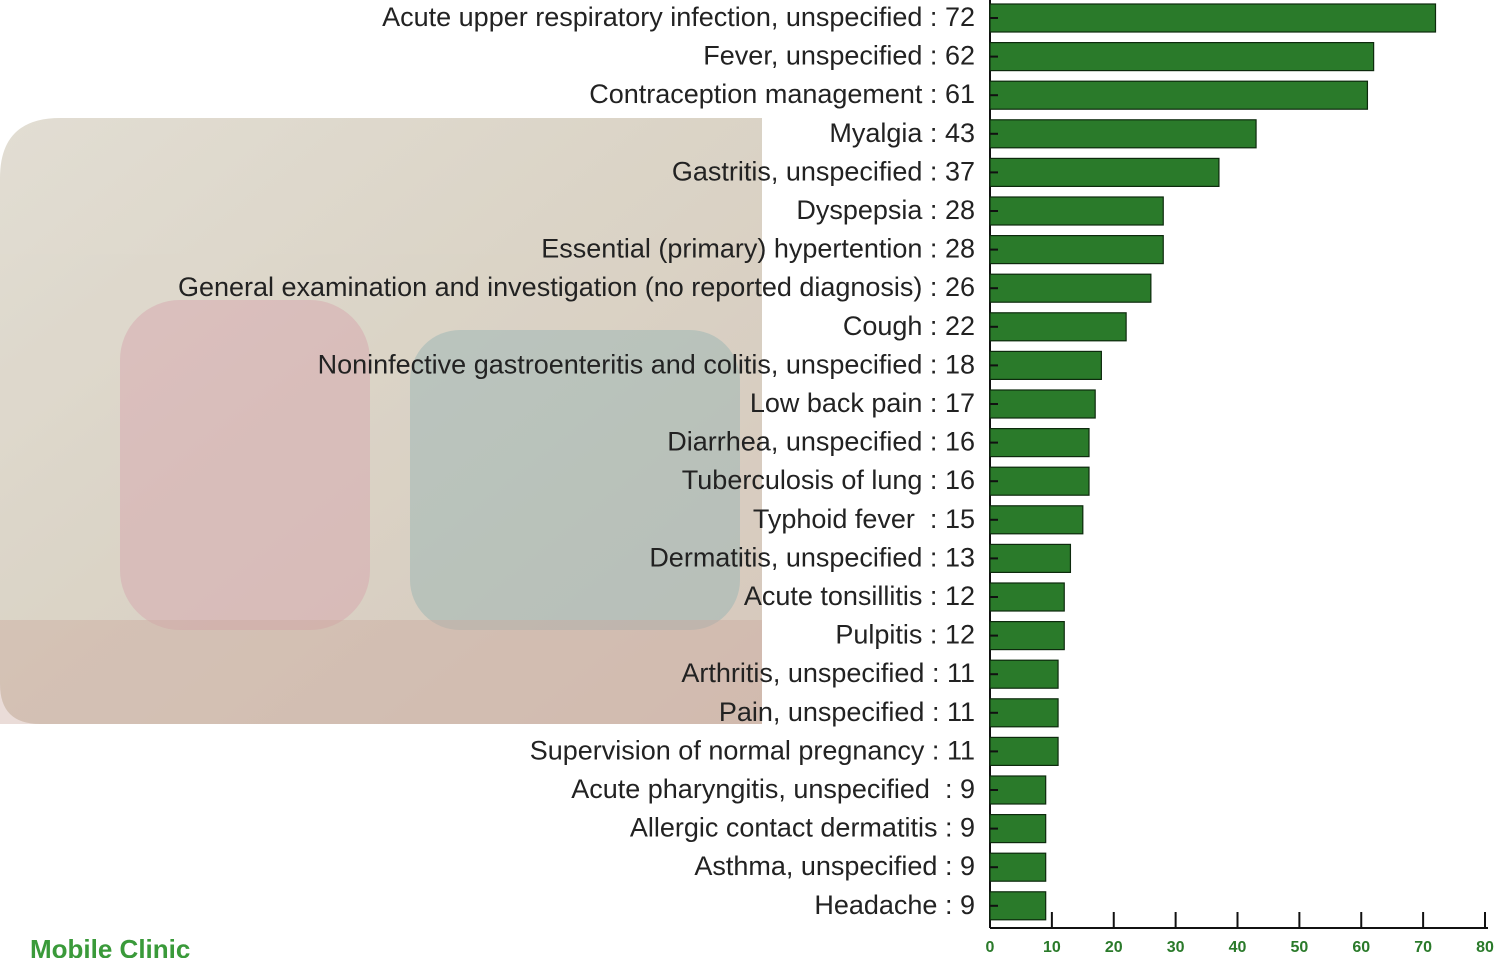 The width and height of the screenshot is (1510, 958). What do you see at coordinates (883, 133) in the screenshot?
I see `category-name: Myalgia :` at bounding box center [883, 133].